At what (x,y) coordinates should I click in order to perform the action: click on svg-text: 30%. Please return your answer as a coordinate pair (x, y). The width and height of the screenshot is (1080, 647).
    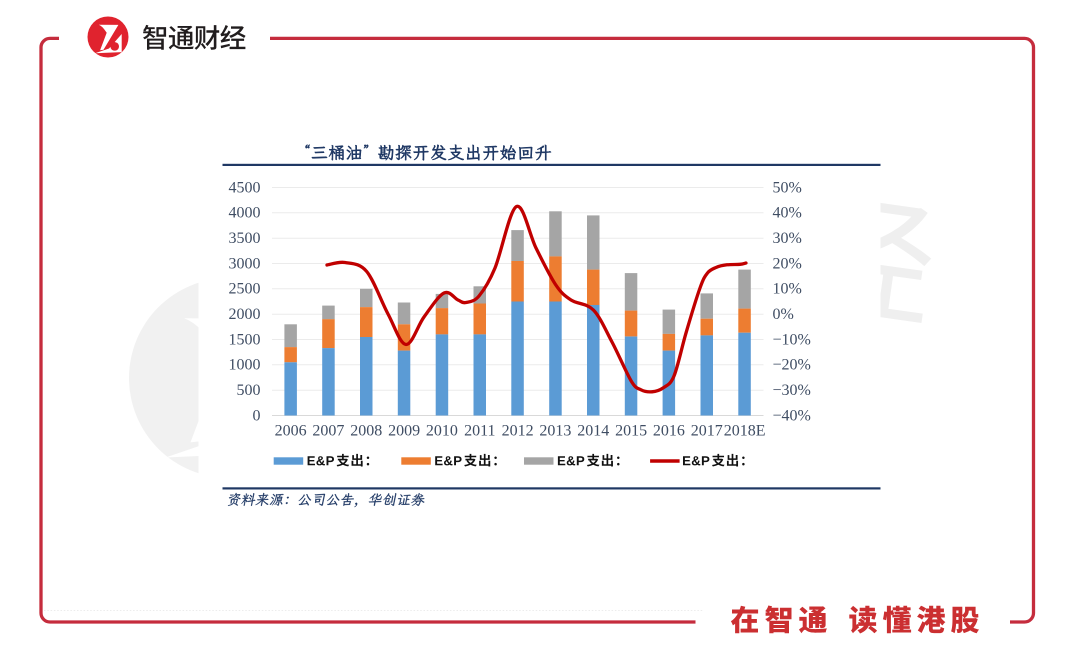
    Looking at the image, I should click on (787, 238).